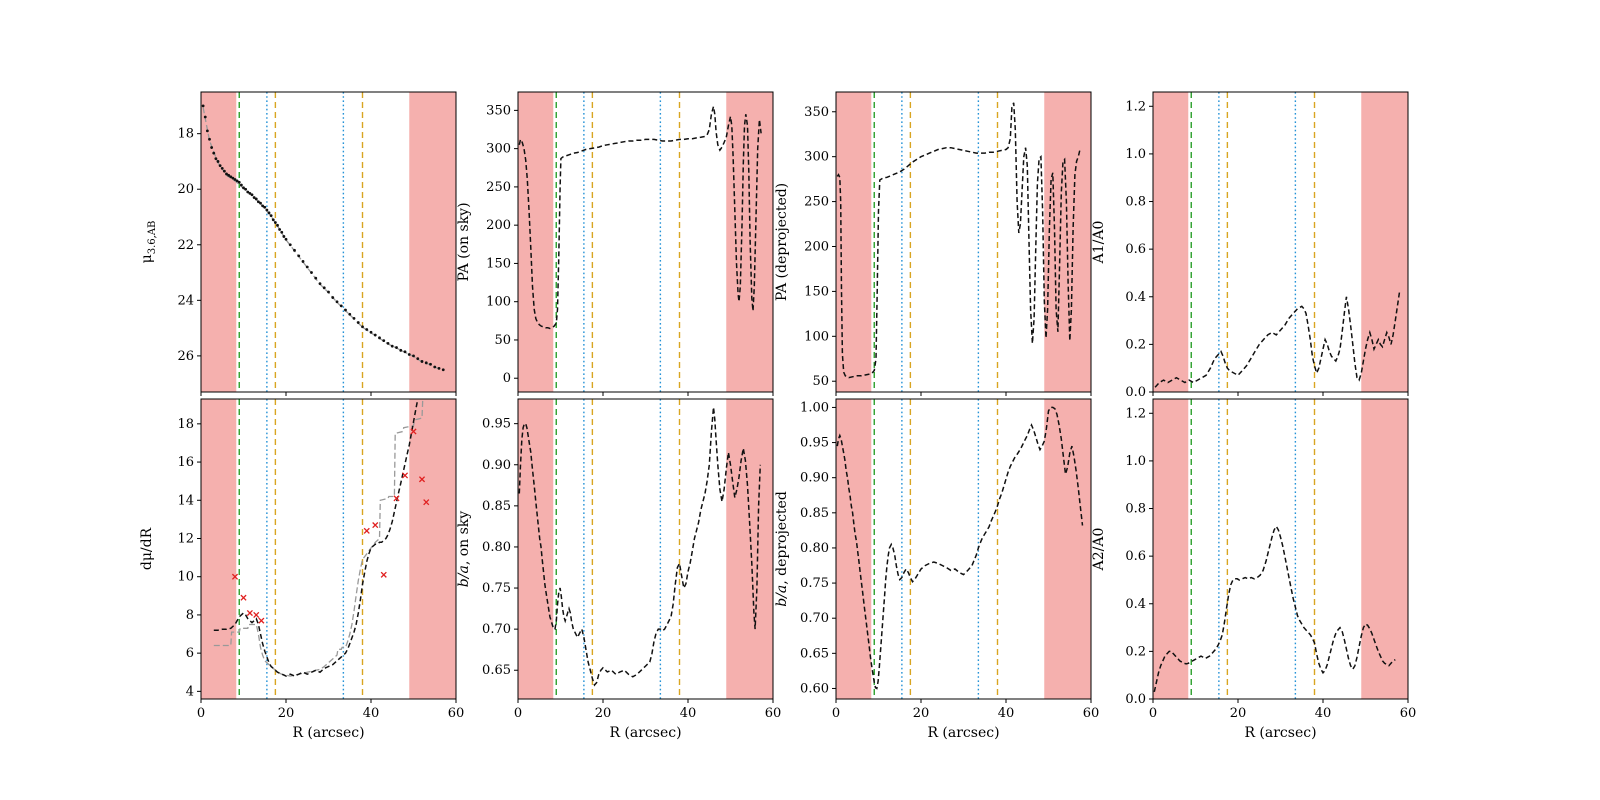 This screenshot has height=800, width=1600. What do you see at coordinates (1135, 413) in the screenshot?
I see `y-tick-label: 1.2` at bounding box center [1135, 413].